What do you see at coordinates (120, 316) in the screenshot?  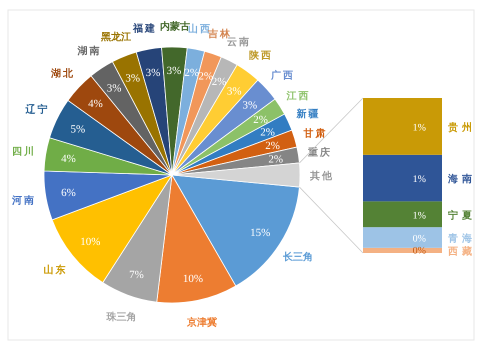 I see `slice-label: 珠三角` at bounding box center [120, 316].